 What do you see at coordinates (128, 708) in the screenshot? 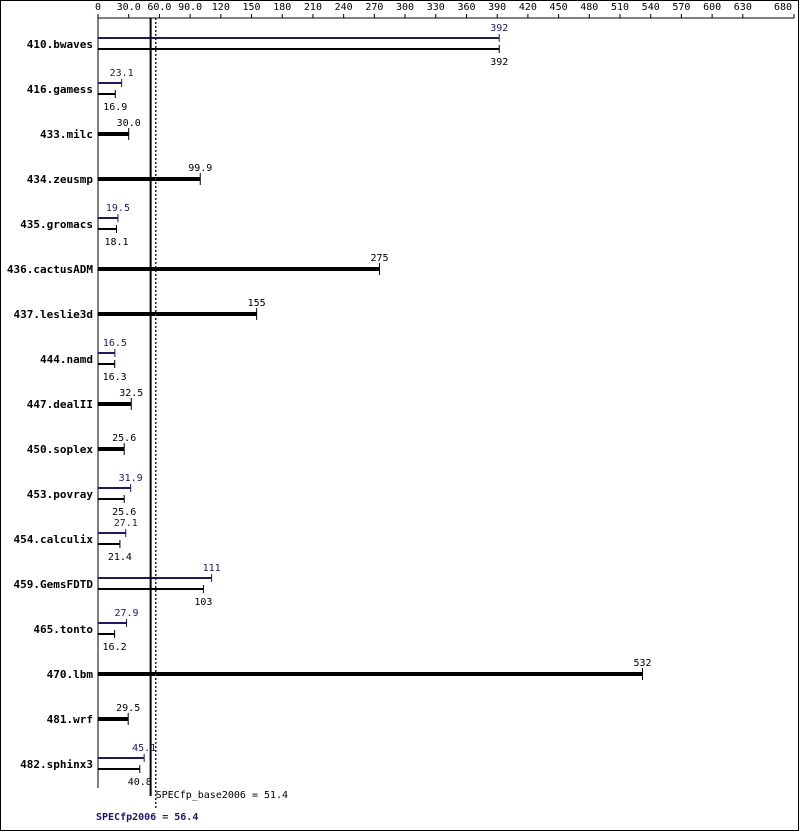
I see `value-label: 29.5` at bounding box center [128, 708].